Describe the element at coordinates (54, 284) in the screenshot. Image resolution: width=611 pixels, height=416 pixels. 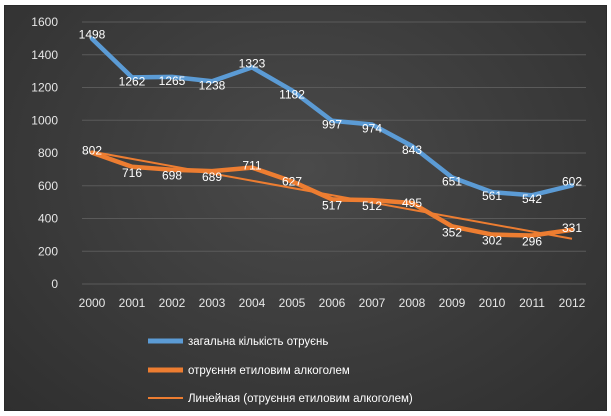
I see `y-tick-label: 0` at that location.